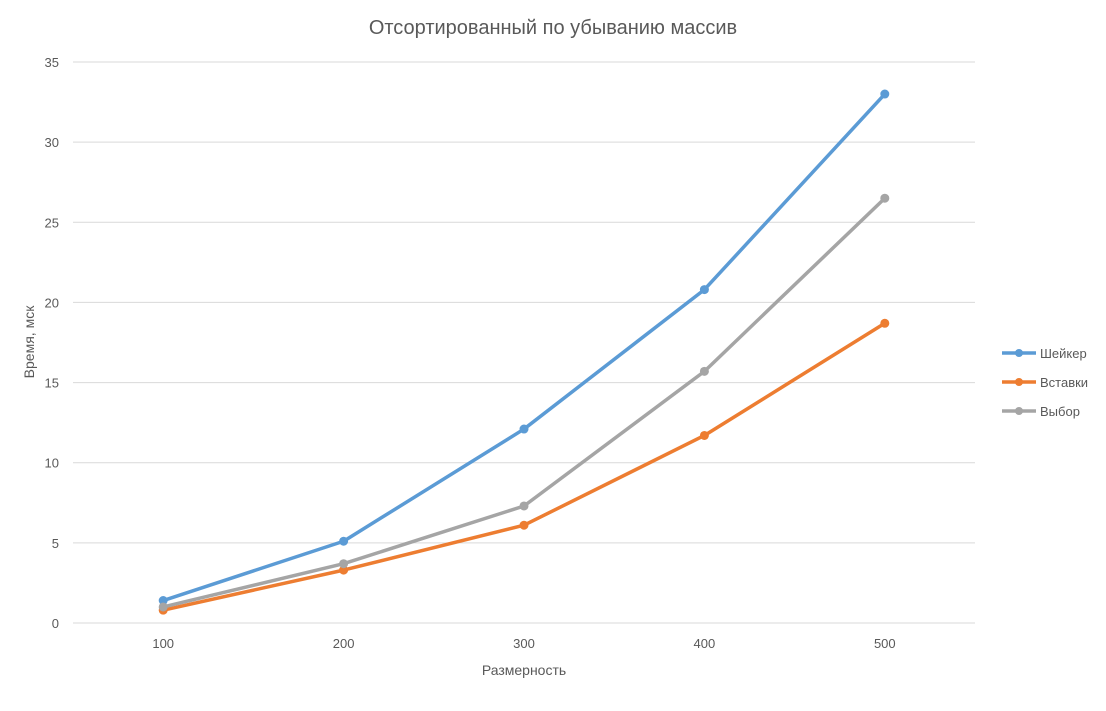 Image resolution: width=1106 pixels, height=711 pixels. What do you see at coordinates (55, 543) in the screenshot?
I see `y-tick-label: 5` at bounding box center [55, 543].